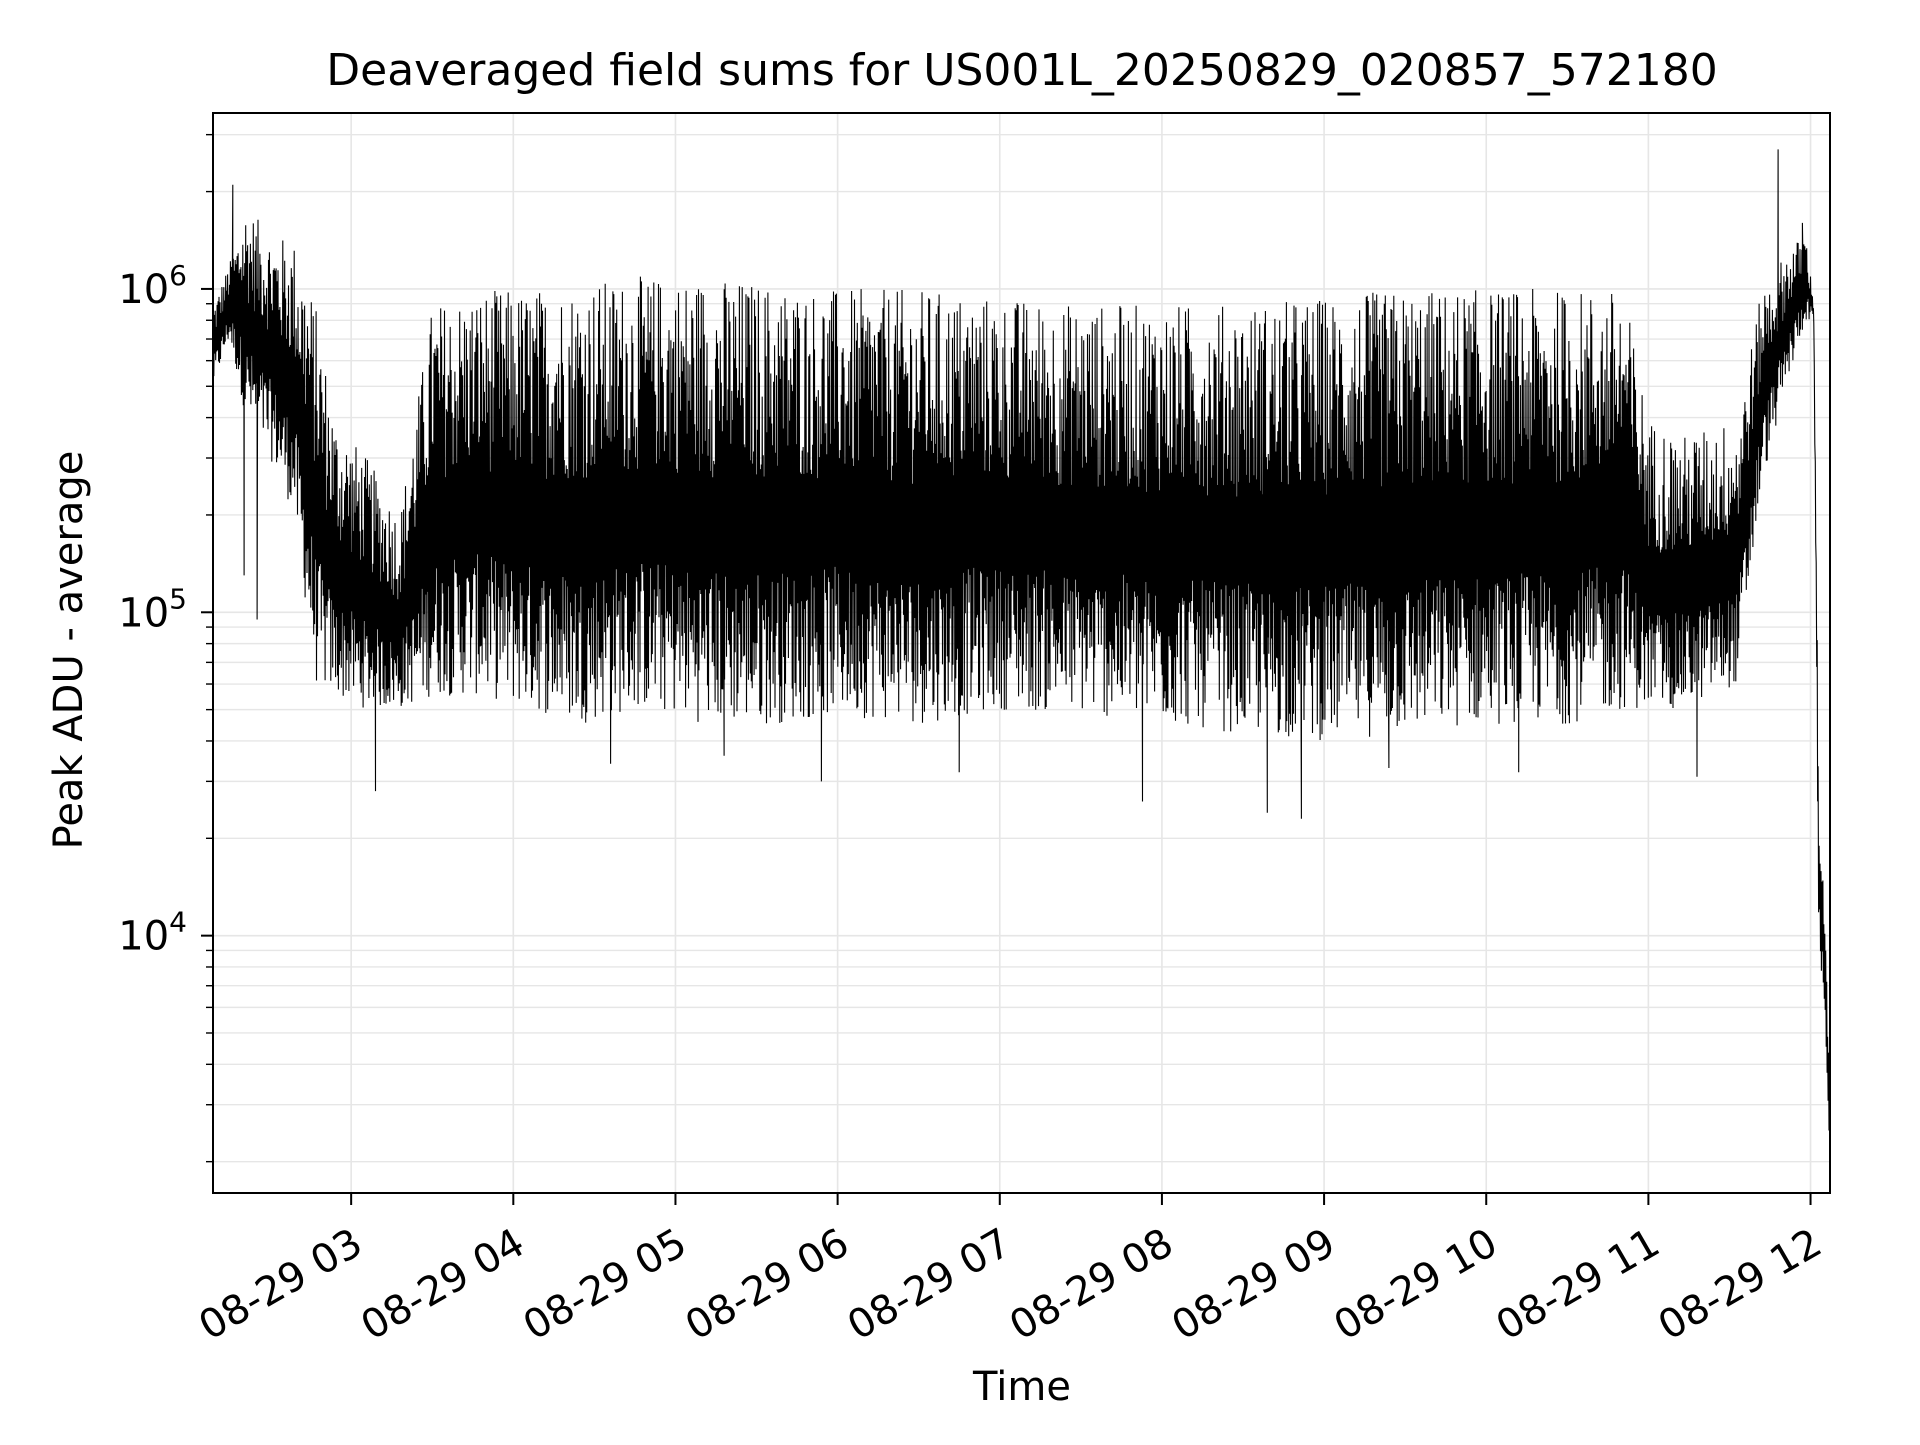 Image resolution: width=1920 pixels, height=1445 pixels. Describe the element at coordinates (178, 598) in the screenshot. I see `y-tick-exponent: 5` at that location.